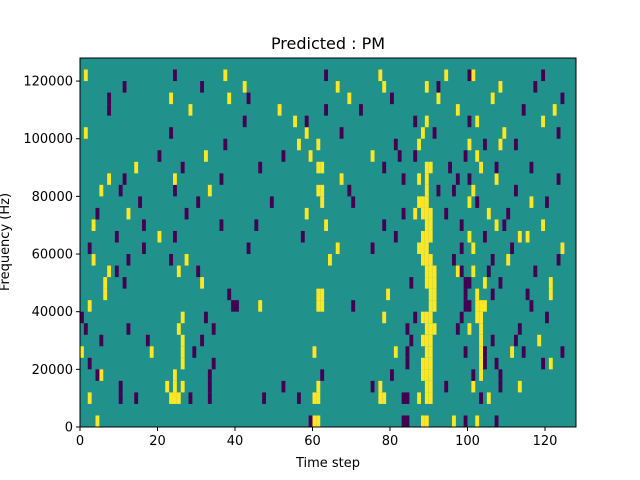  Describe the element at coordinates (69, 428) in the screenshot. I see `y-tick-label: 0` at that location.